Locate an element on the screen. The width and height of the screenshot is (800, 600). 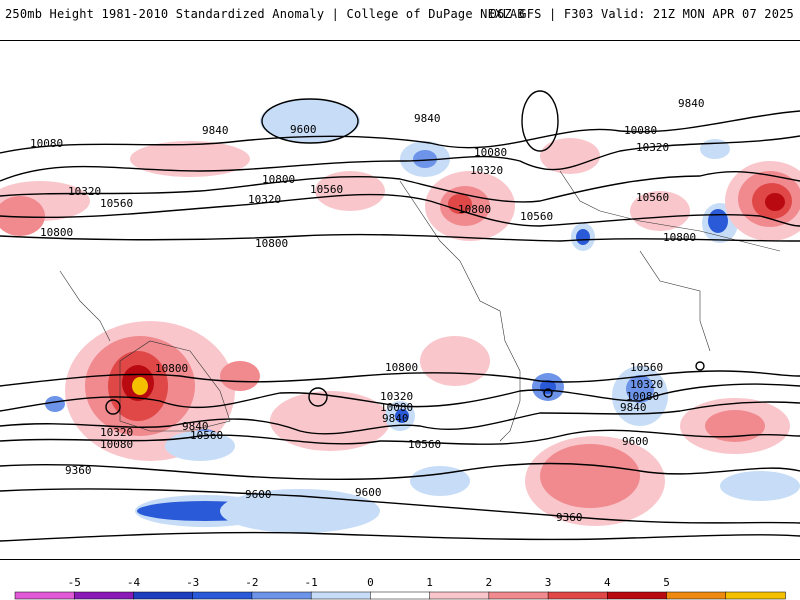
colorbar-tick-label: 0 is located at coordinates (370, 582).